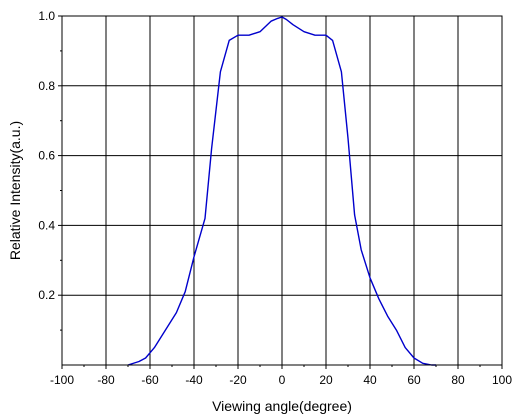 The height and width of the screenshot is (420, 515). I want to click on x-axis-title: Viewing angle(degree), so click(282, 406).